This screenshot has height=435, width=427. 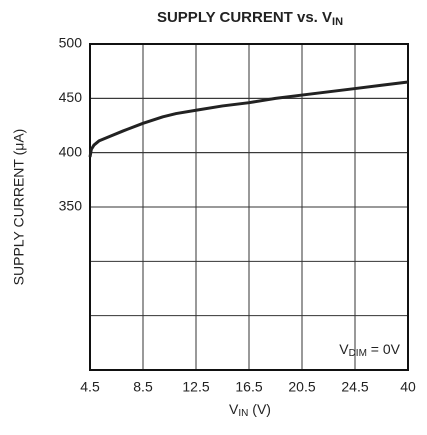 I want to click on x-label-tail: (V), so click(x=259, y=409).